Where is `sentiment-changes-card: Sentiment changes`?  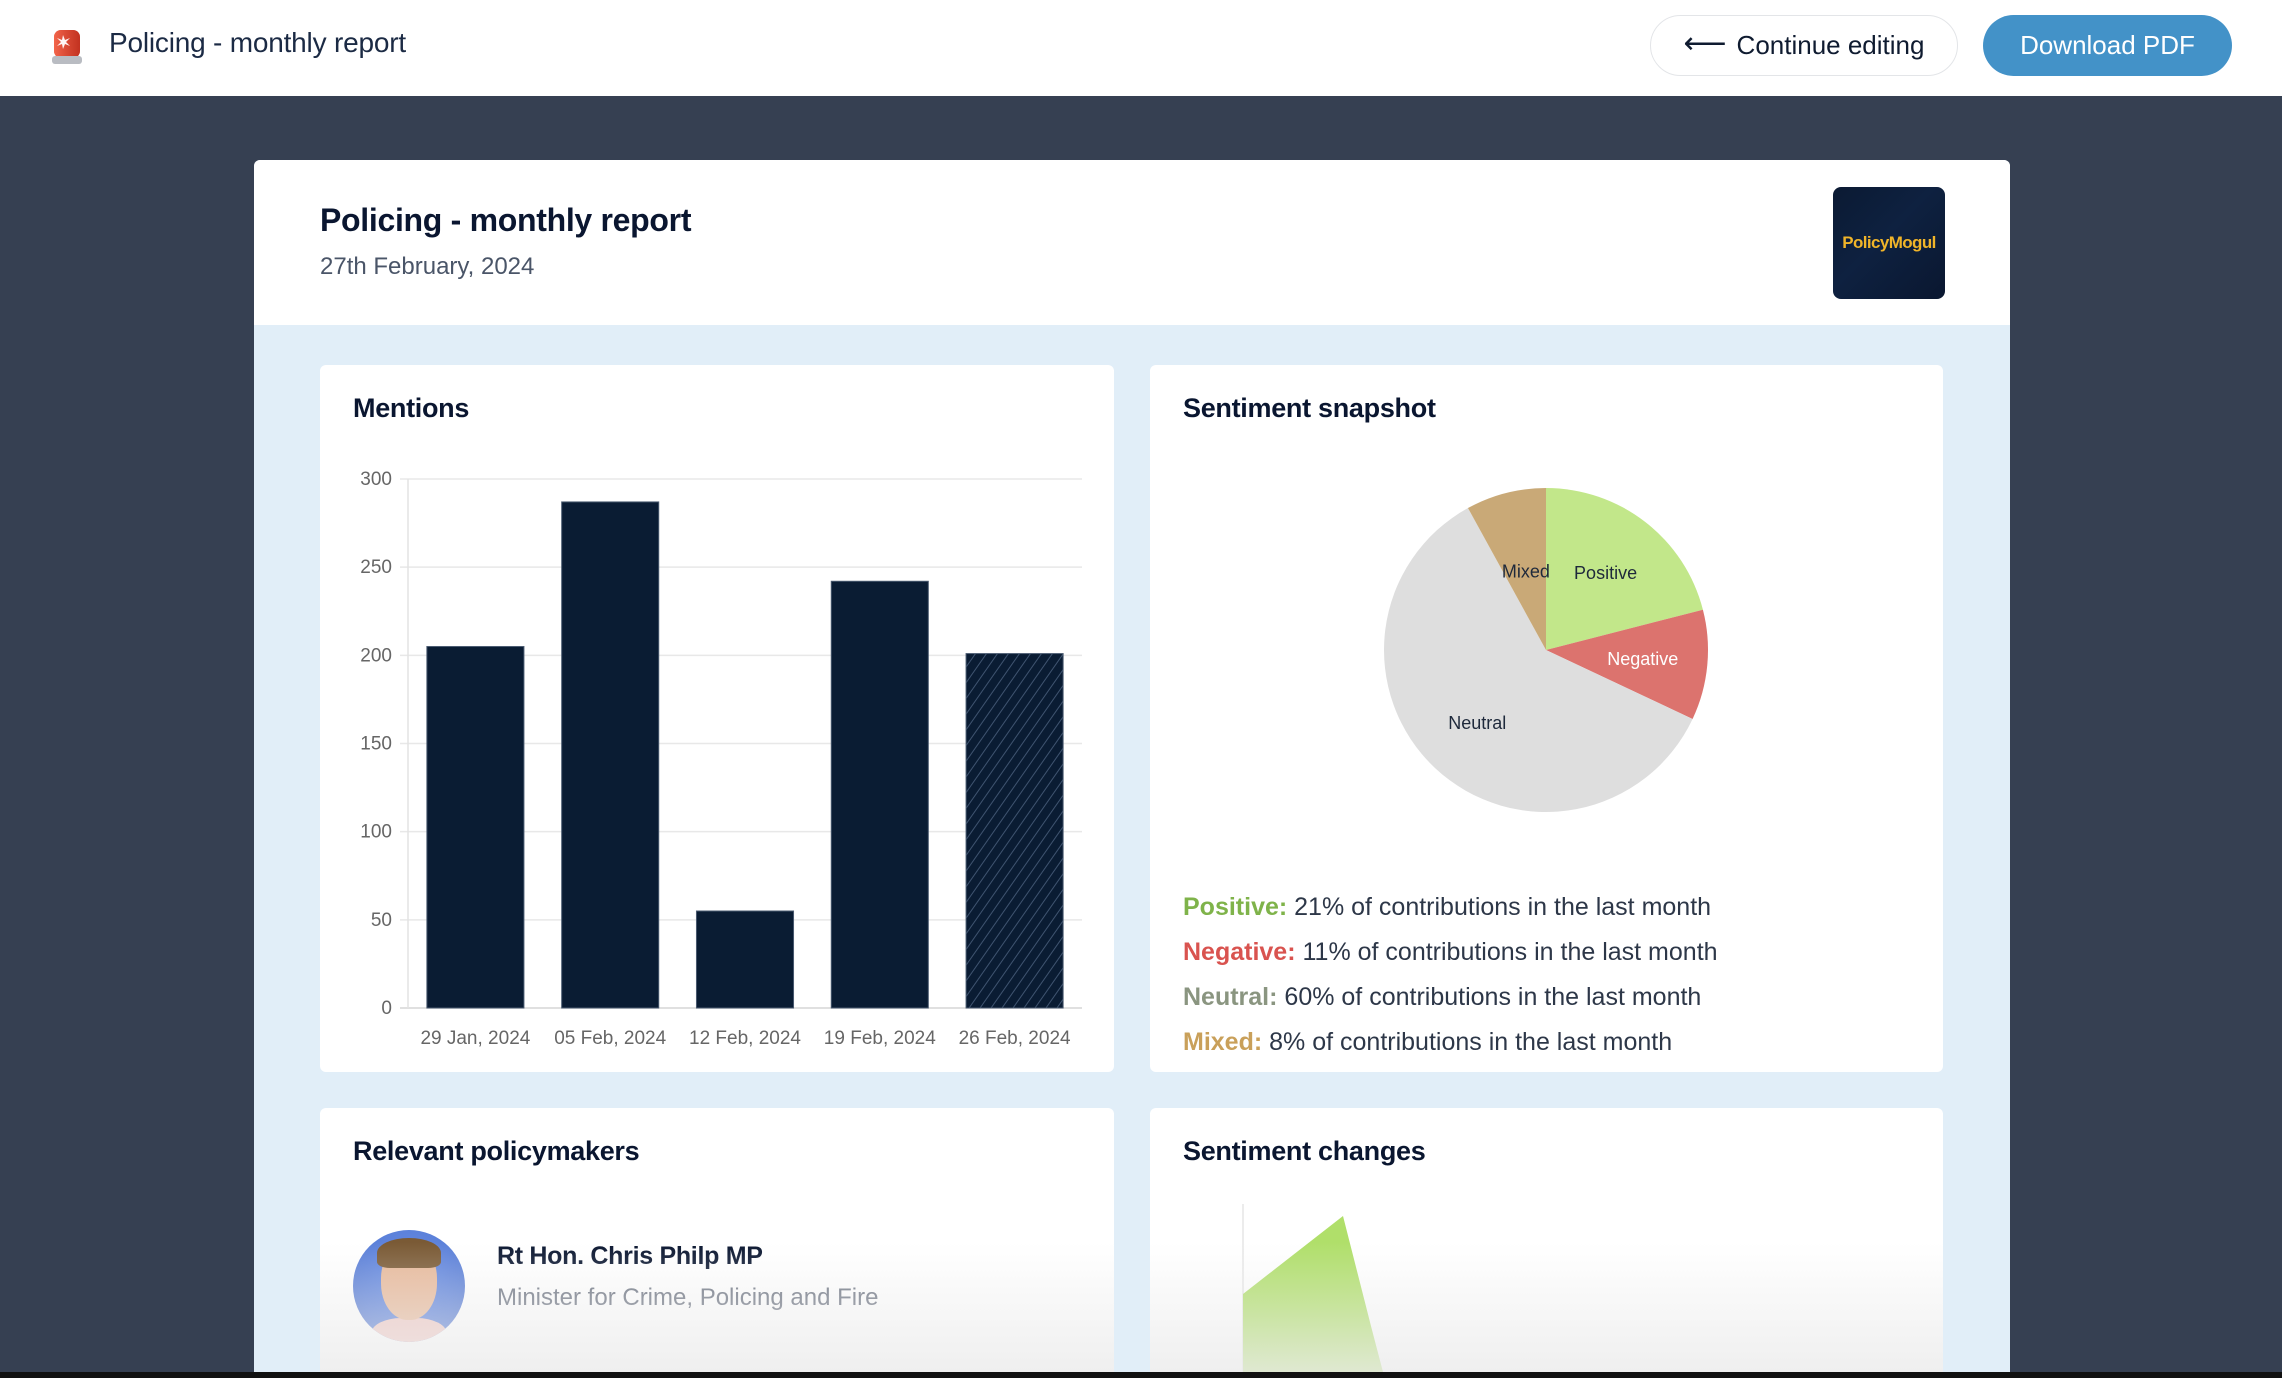
sentiment-changes-card: Sentiment changes is located at coordinates (1546, 1240).